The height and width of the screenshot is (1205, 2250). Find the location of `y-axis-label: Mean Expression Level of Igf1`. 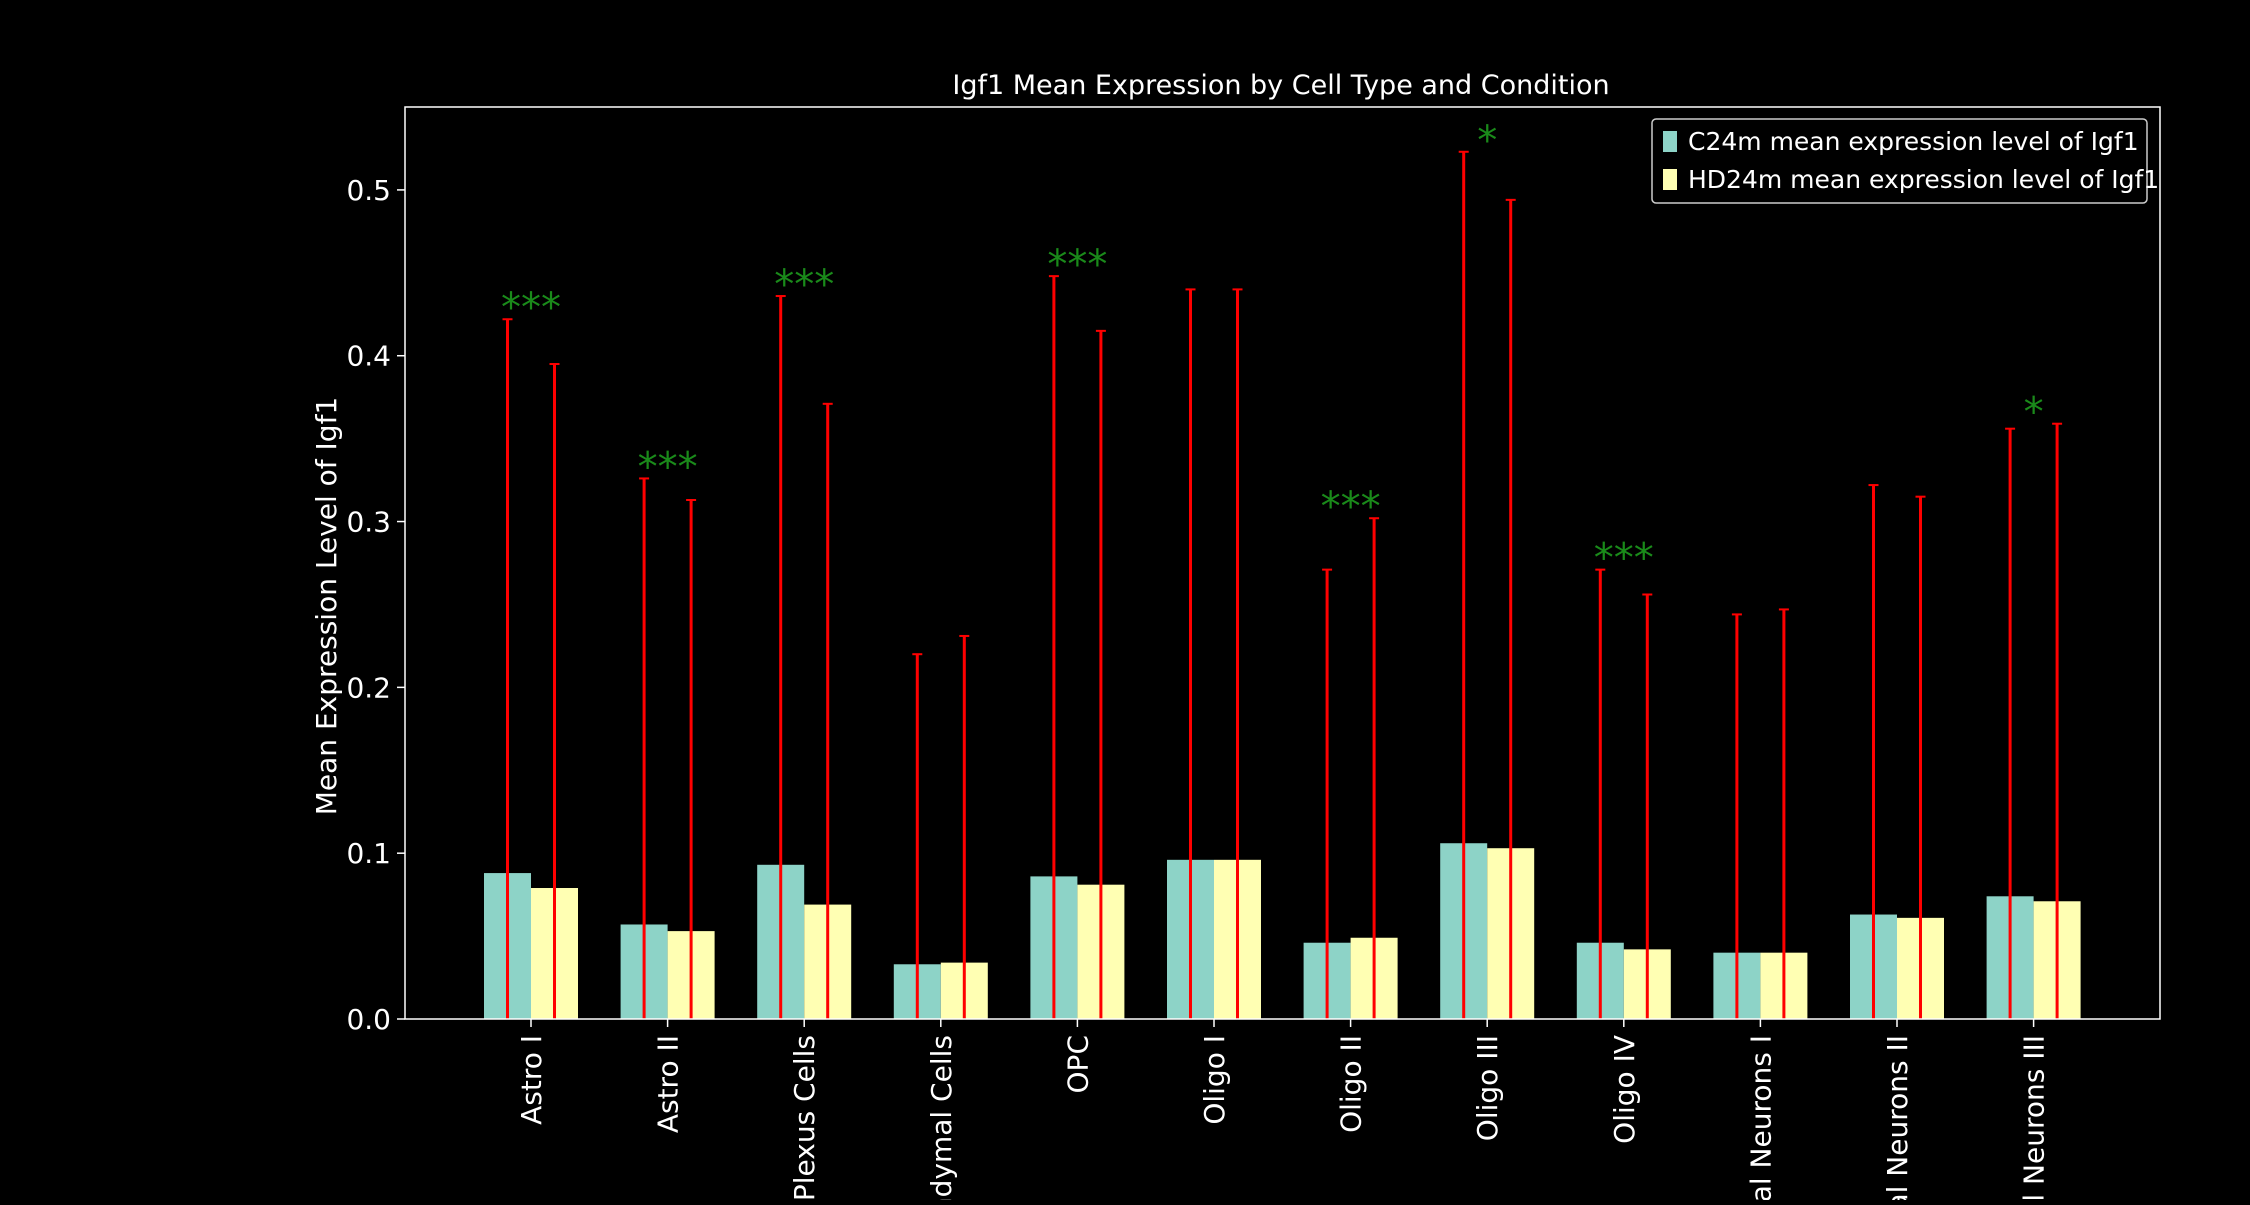

y-axis-label: Mean Expression Level of Igf1 is located at coordinates (326, 606).